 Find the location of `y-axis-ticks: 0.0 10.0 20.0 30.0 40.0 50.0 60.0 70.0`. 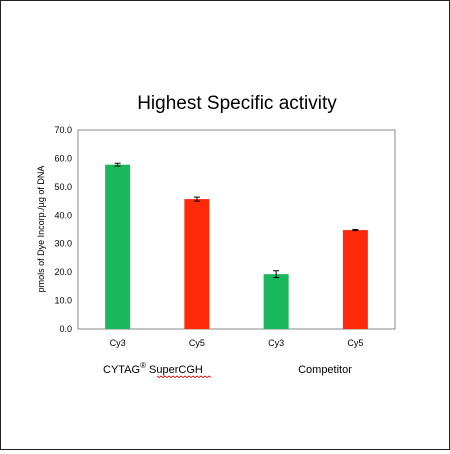

y-axis-ticks: 0.0 10.0 20.0 30.0 40.0 50.0 60.0 70.0 is located at coordinates (63, 229).